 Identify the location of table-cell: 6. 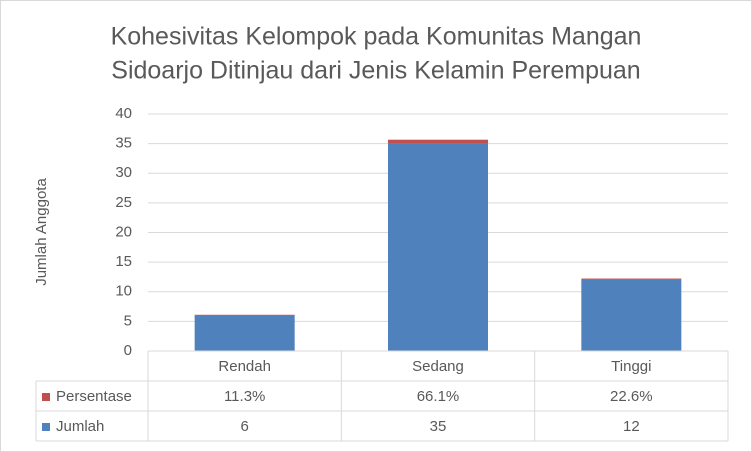
(244, 426).